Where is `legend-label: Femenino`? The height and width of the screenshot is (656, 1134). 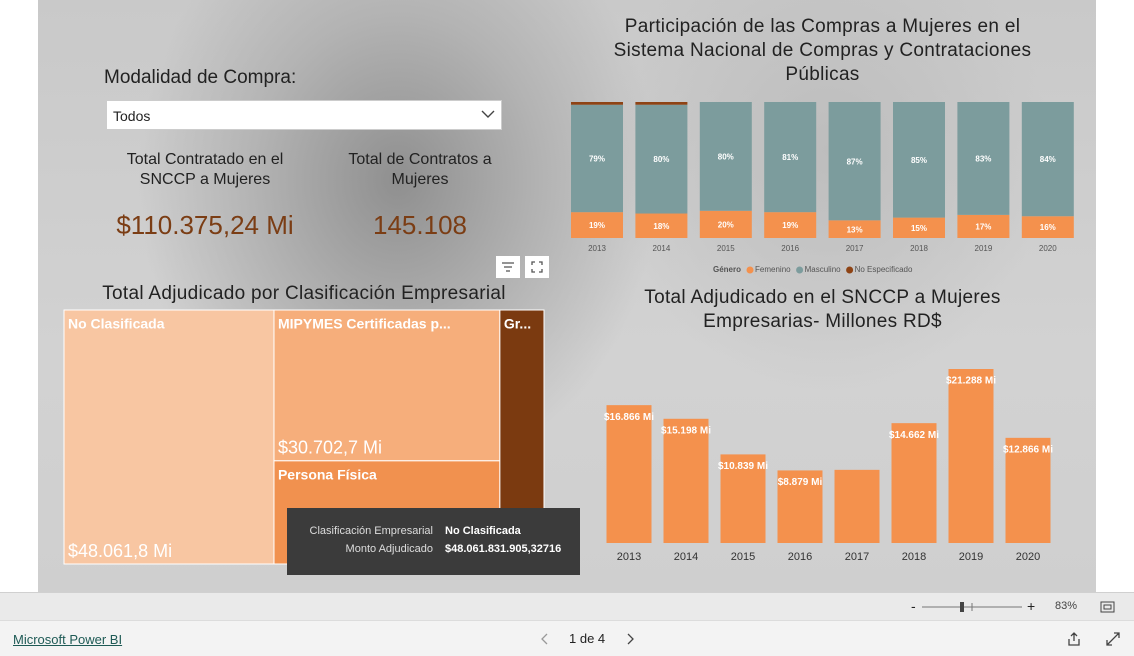 legend-label: Femenino is located at coordinates (773, 269).